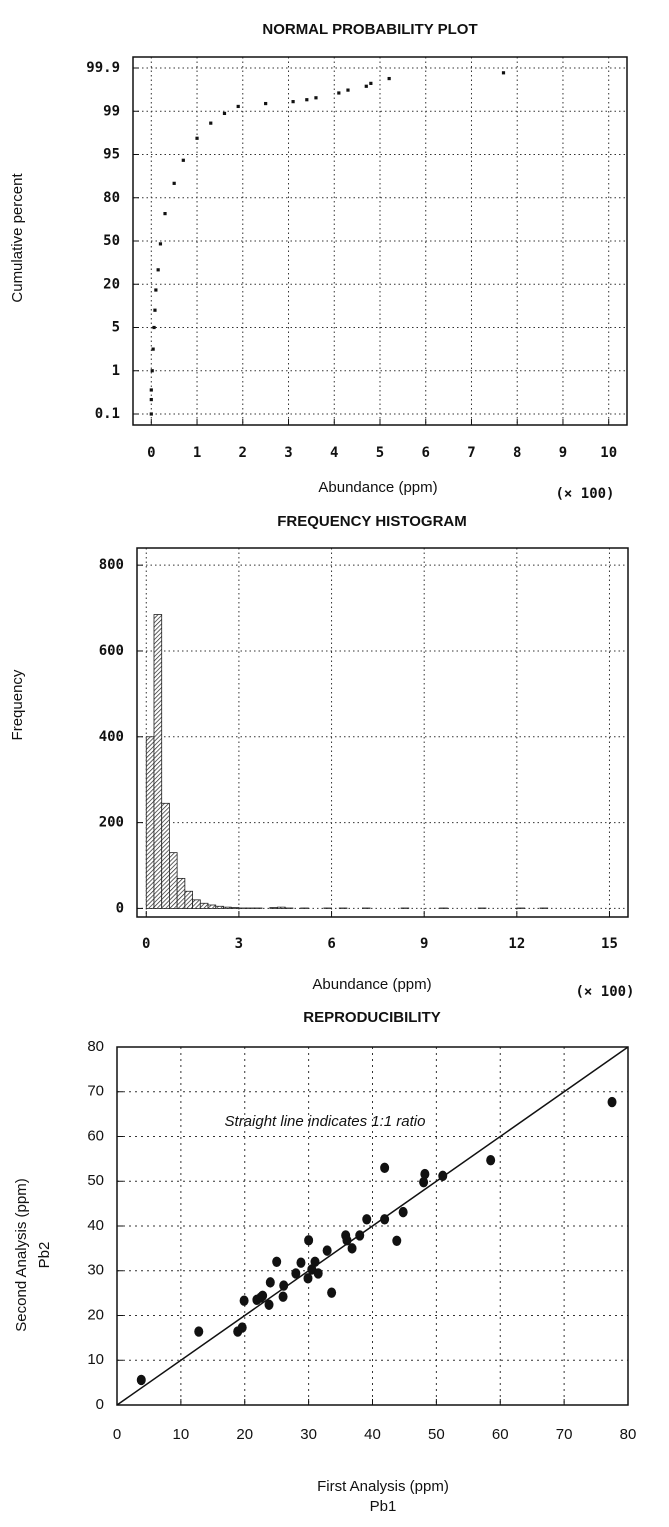 The image size is (669, 1527). I want to click on y-axis-label: Frequency, so click(17, 704).